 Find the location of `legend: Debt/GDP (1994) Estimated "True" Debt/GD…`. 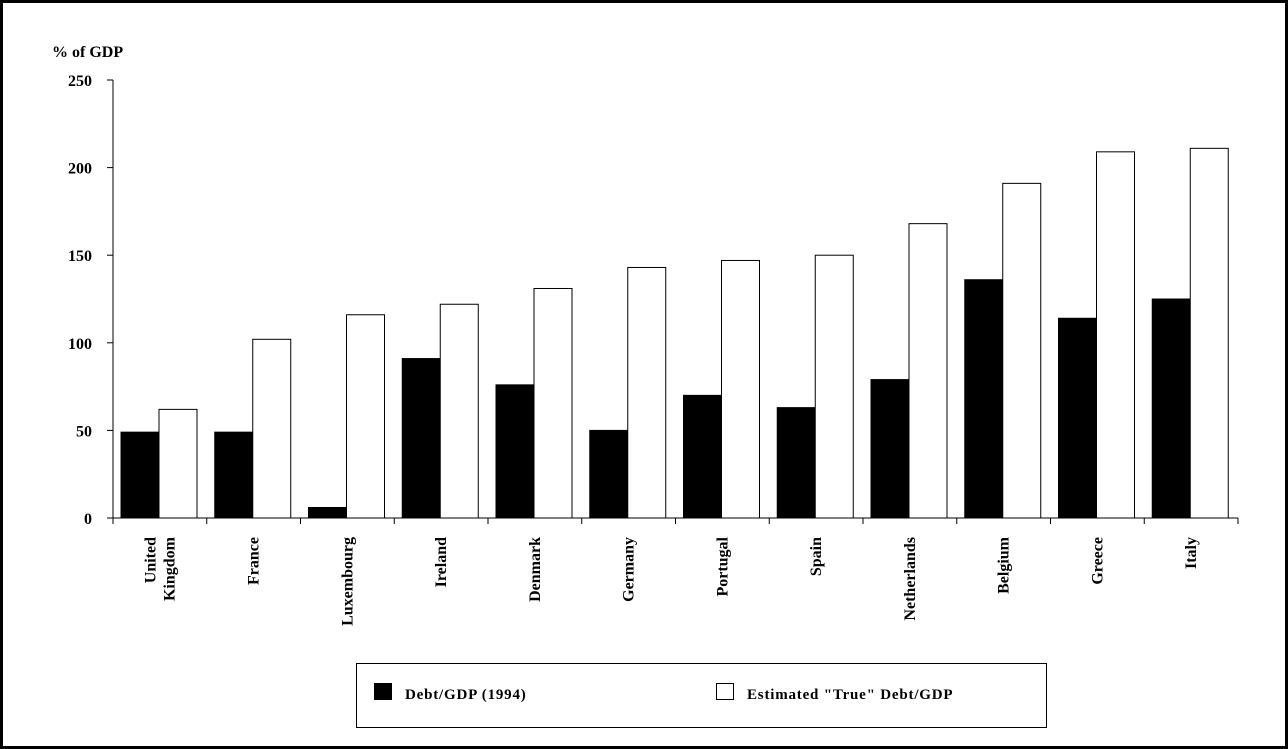

legend: Debt/GDP (1994) Estimated "True" Debt/GD… is located at coordinates (701, 695).